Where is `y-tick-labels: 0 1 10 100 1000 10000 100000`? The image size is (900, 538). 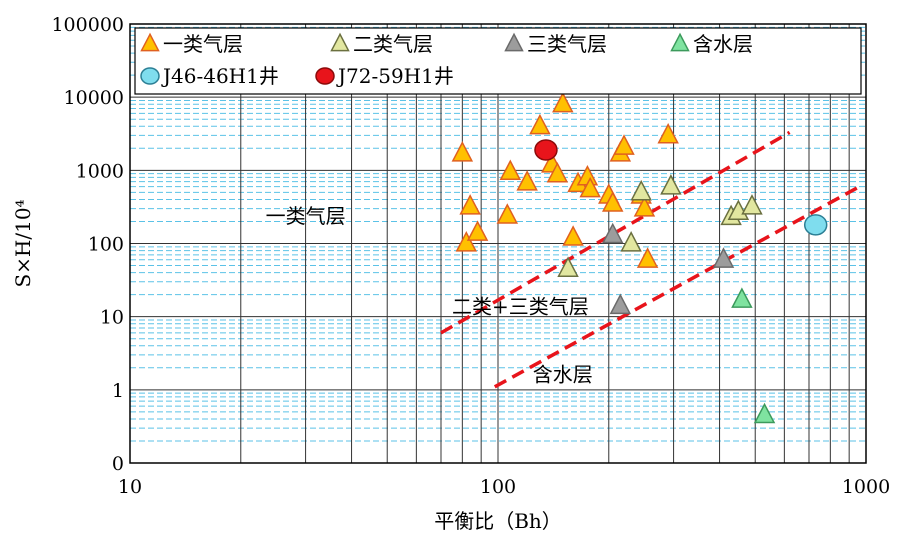 y-tick-labels: 0 1 10 100 1000 10000 100000 is located at coordinates (87, 244).